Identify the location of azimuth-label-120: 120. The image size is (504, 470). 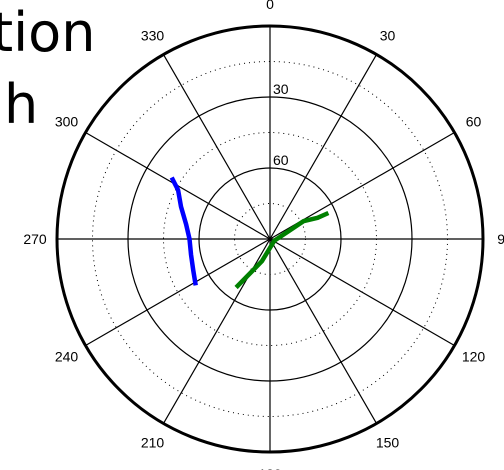
(474, 357).